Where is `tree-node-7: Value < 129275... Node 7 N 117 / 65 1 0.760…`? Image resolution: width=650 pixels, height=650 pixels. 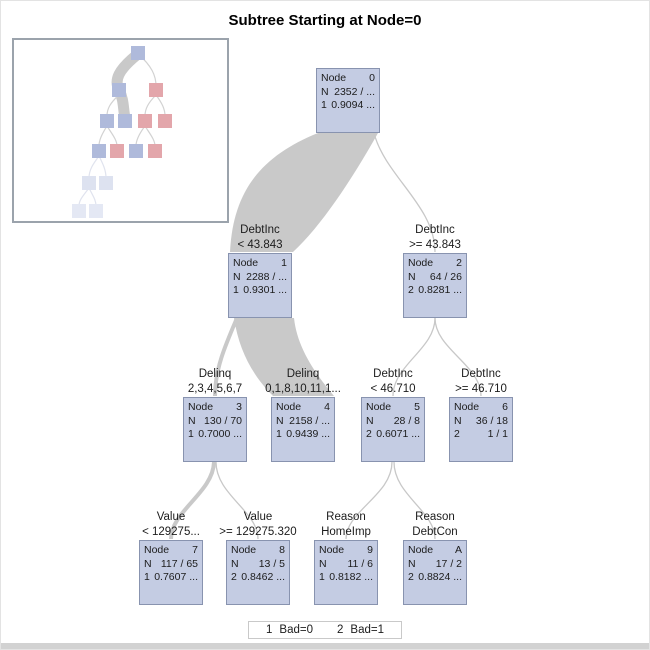 tree-node-7: Value < 129275... Node 7 N 117 / 65 1 0.760… is located at coordinates (171, 558).